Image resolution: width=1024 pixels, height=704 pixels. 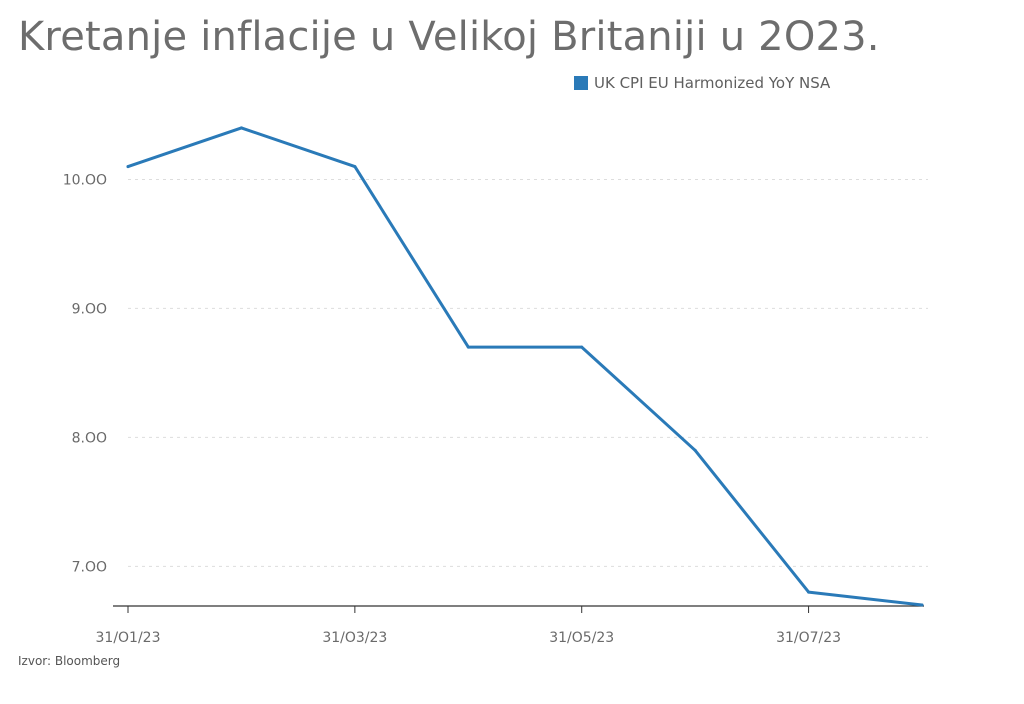 What do you see at coordinates (85, 180) in the screenshot?
I see `y-tick-label: 10.OO` at bounding box center [85, 180].